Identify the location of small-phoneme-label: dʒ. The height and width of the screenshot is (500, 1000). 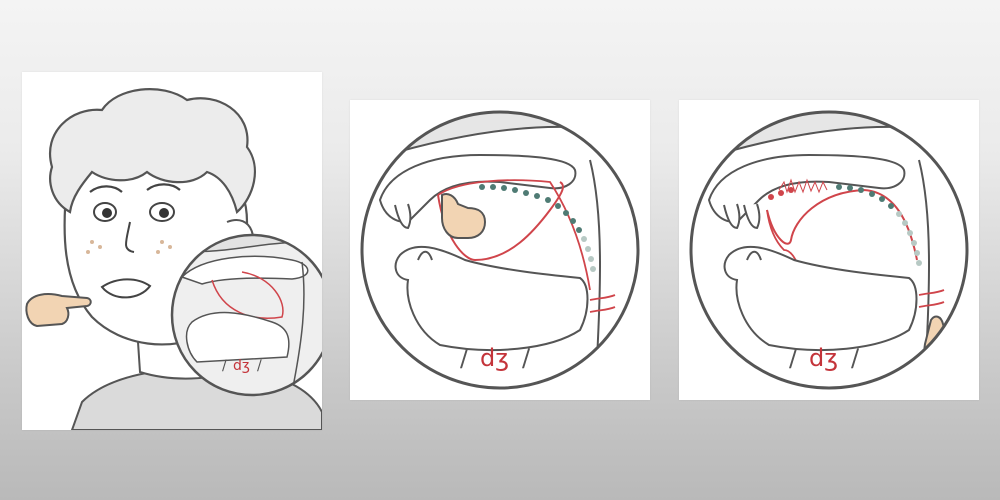
(241, 366).